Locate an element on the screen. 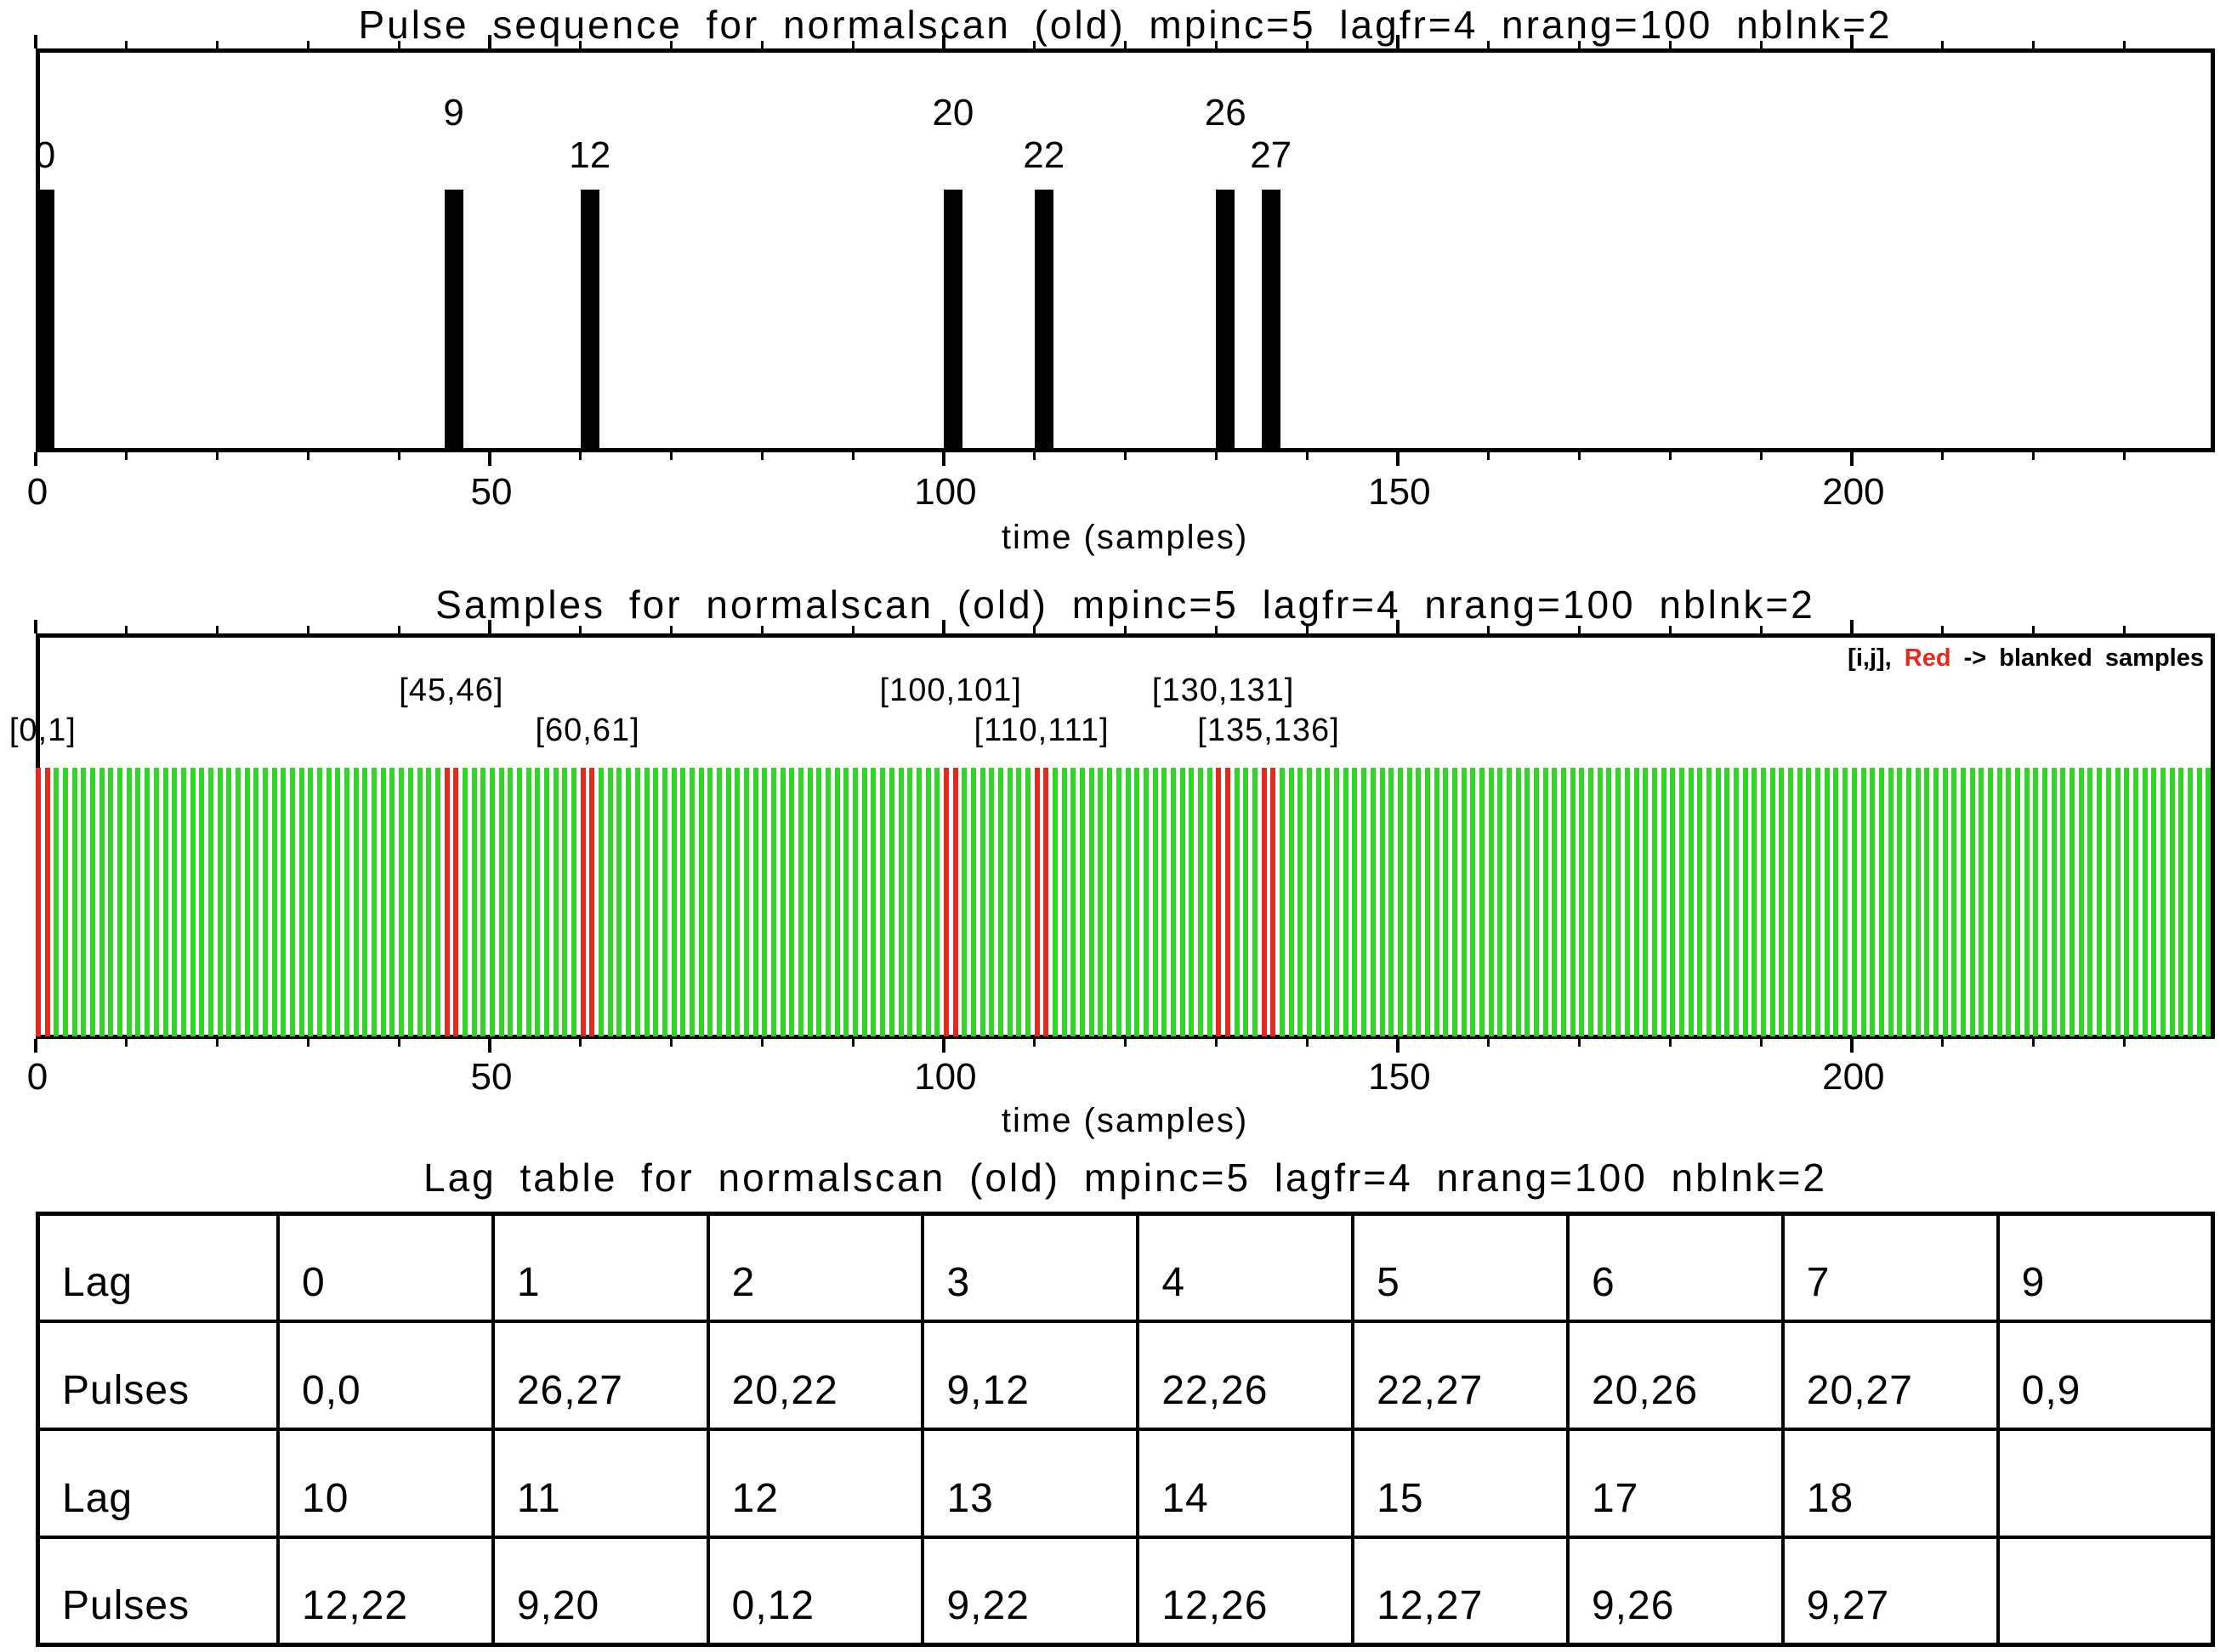  value-cell is located at coordinates (2106, 1591).